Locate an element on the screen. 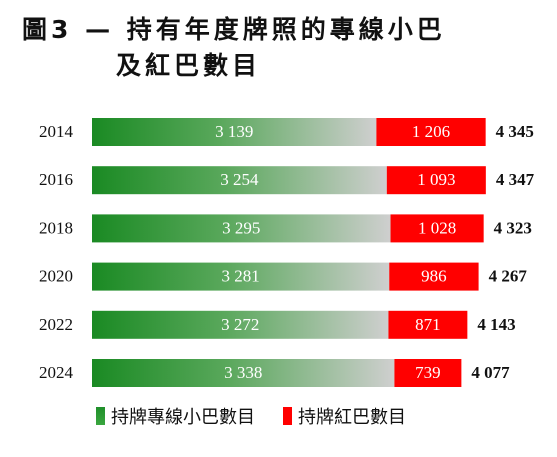 The height and width of the screenshot is (457, 557). data-label-total: 4 267 is located at coordinates (508, 276).